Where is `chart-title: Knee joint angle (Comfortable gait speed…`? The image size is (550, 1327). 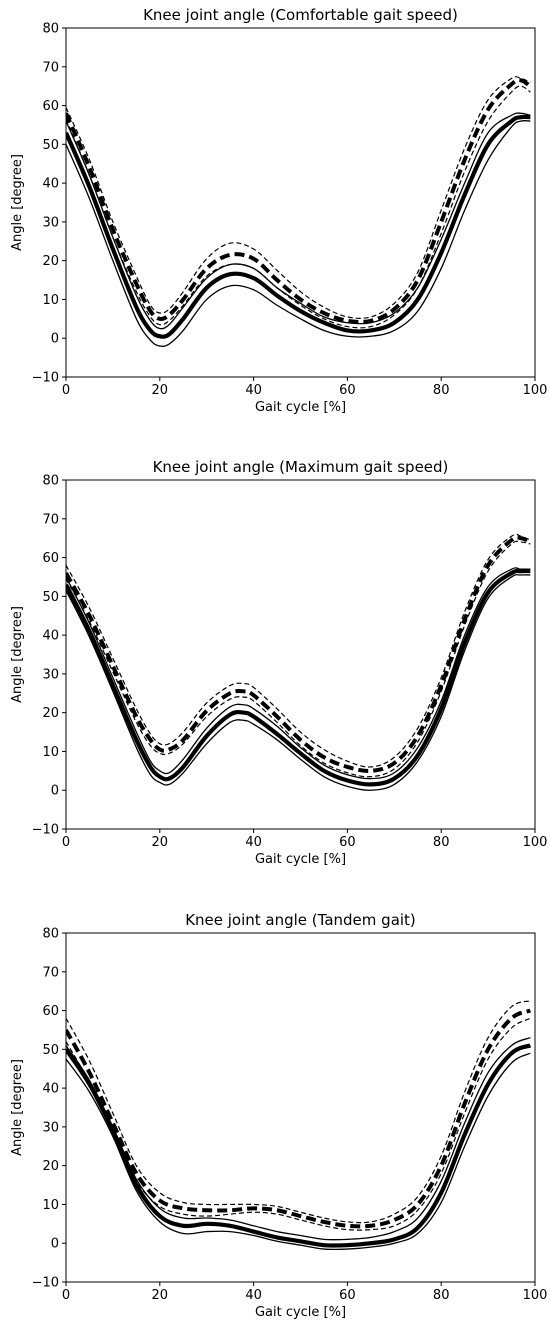
chart-title: Knee joint angle (Comfortable gait speed… is located at coordinates (300, 15).